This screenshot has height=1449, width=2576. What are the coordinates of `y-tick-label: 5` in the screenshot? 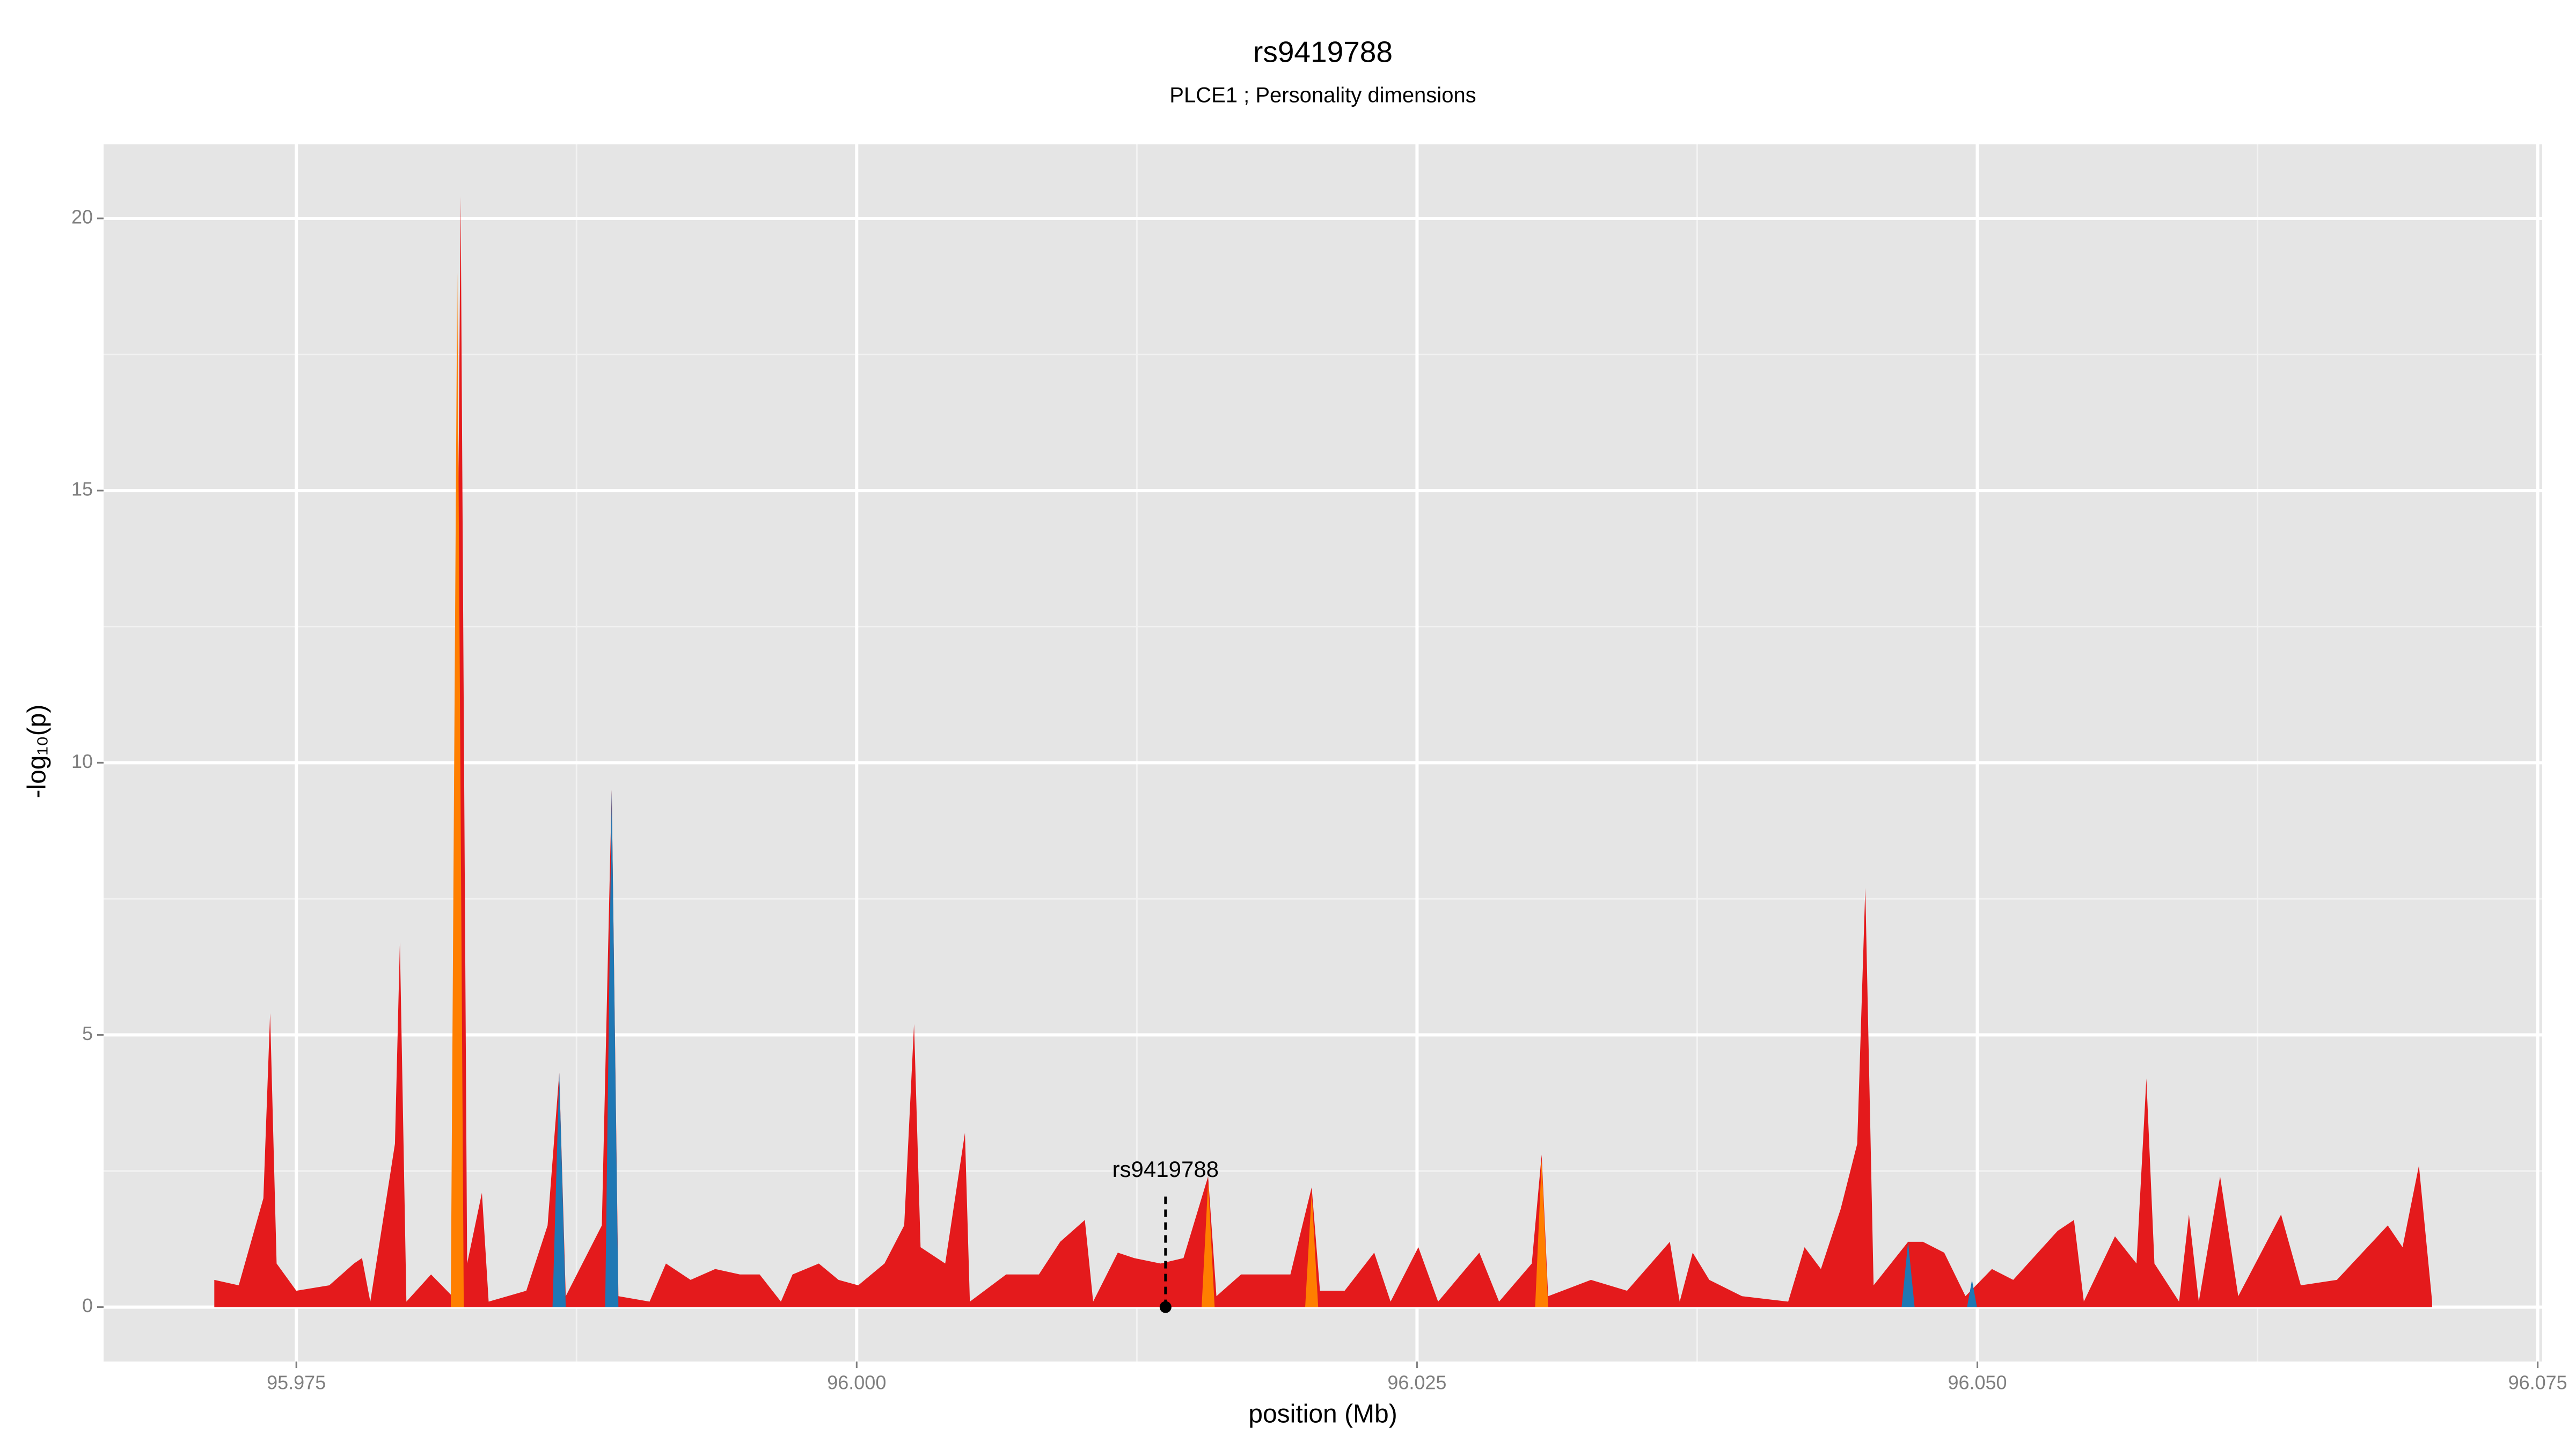 It's located at (87, 1033).